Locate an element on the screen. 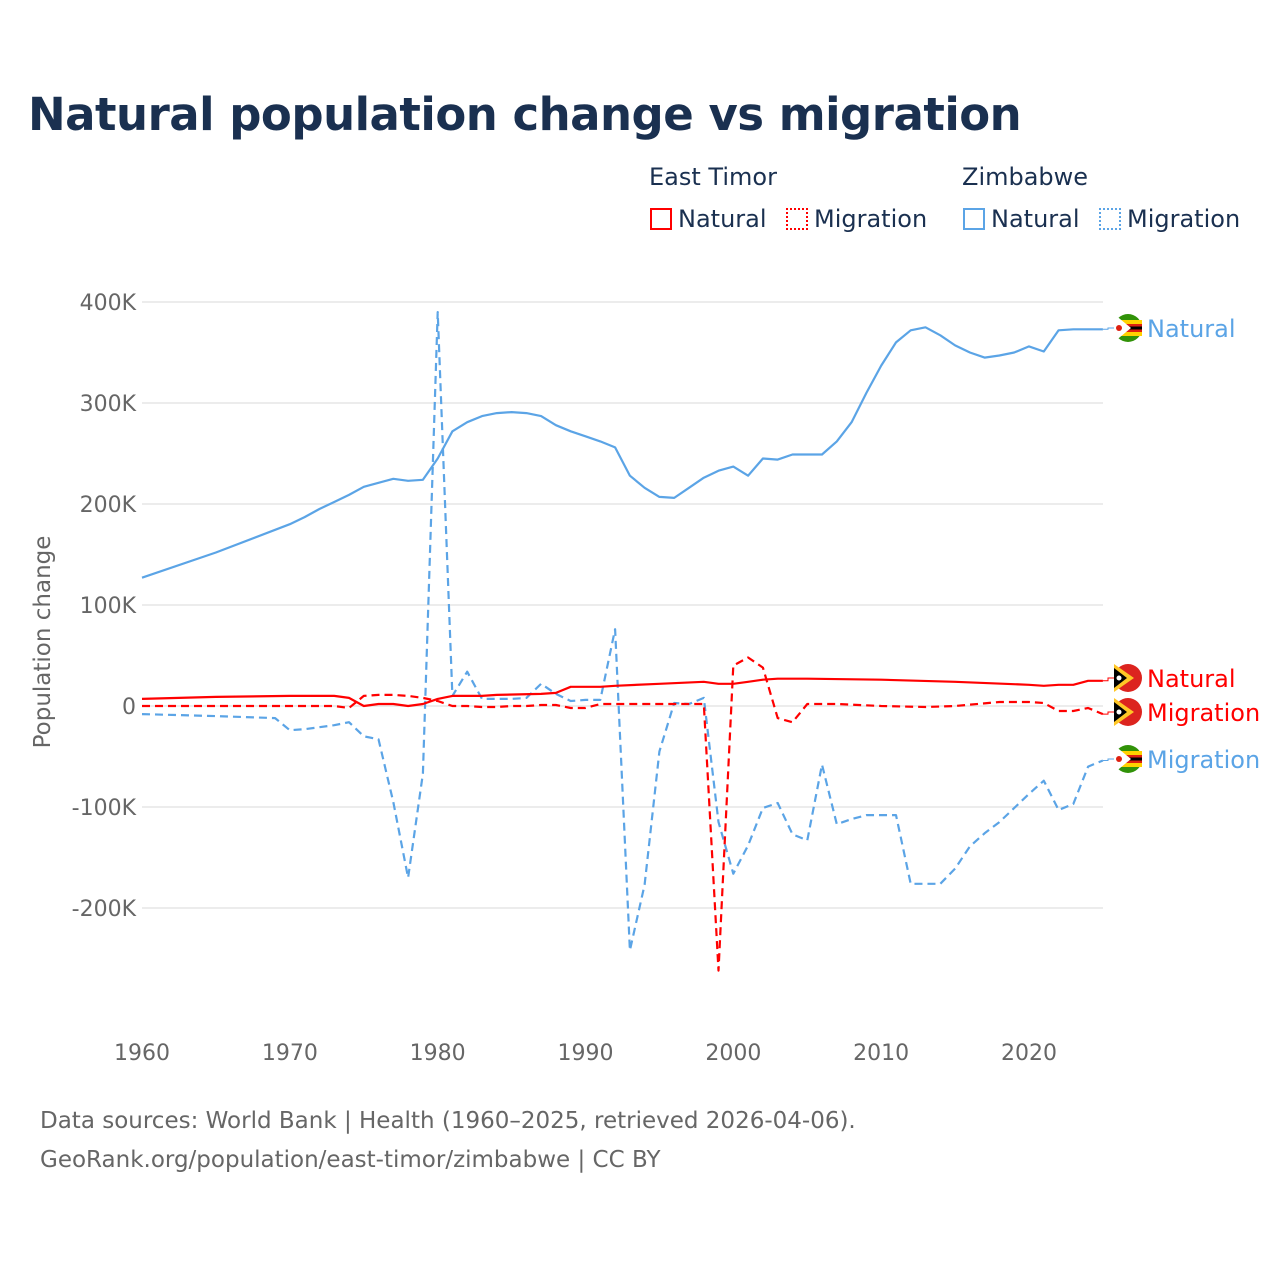 The width and height of the screenshot is (1280, 1280). legend-east-timor-migration: Migration is located at coordinates (856, 219).